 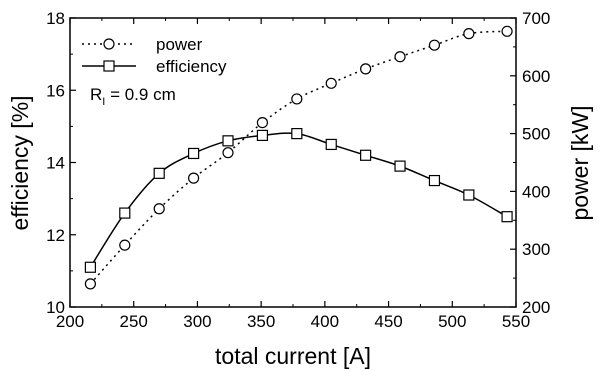 I want to click on y-right-tick-label: 700, so click(x=536, y=18).